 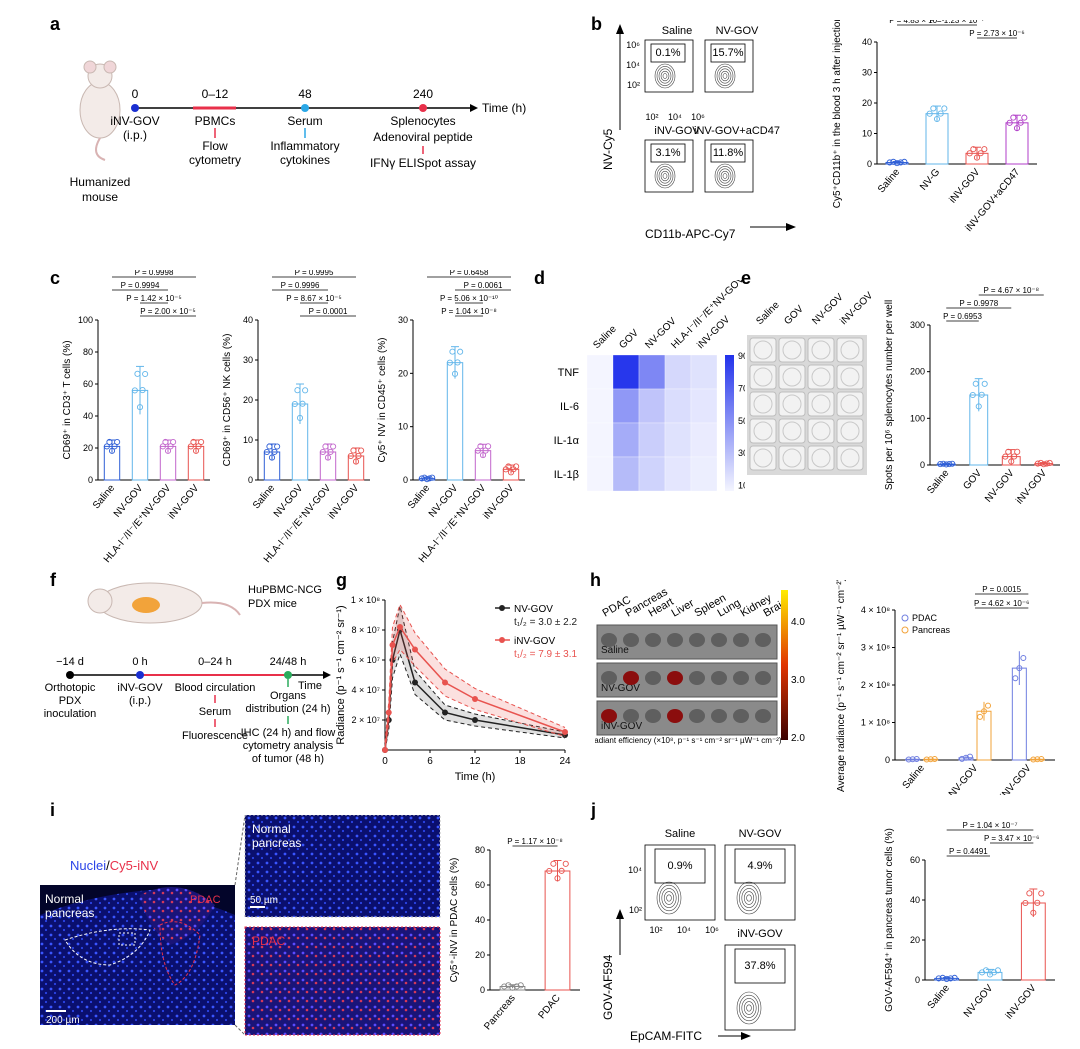 I want to click on f-mouse-label-2: PDX mice, so click(x=272, y=604).